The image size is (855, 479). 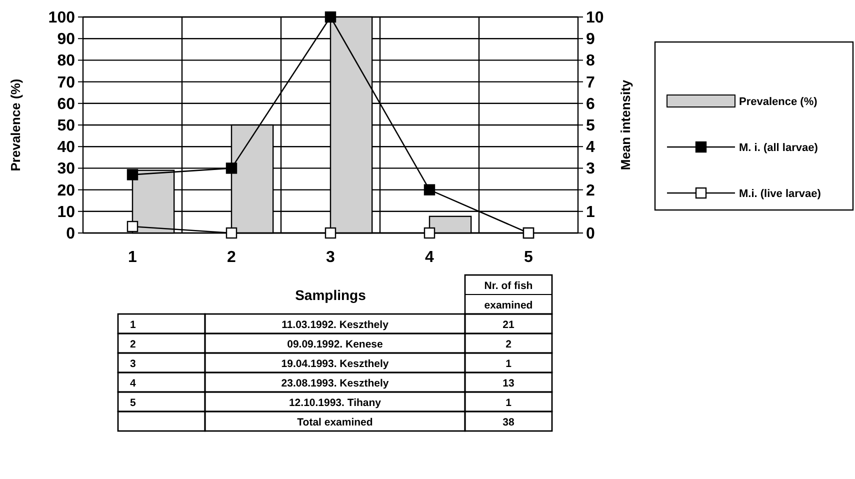 What do you see at coordinates (66, 61) in the screenshot?
I see `y-tick-label: 80` at bounding box center [66, 61].